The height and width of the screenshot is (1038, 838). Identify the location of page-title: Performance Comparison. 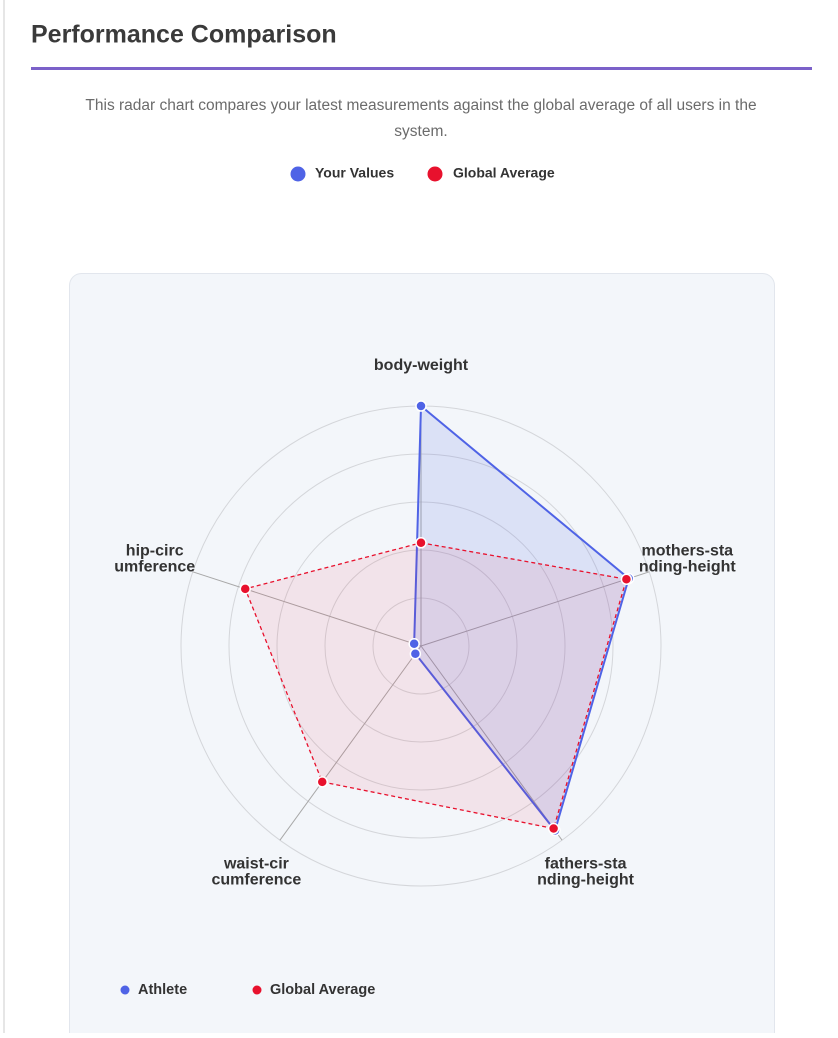
(184, 35).